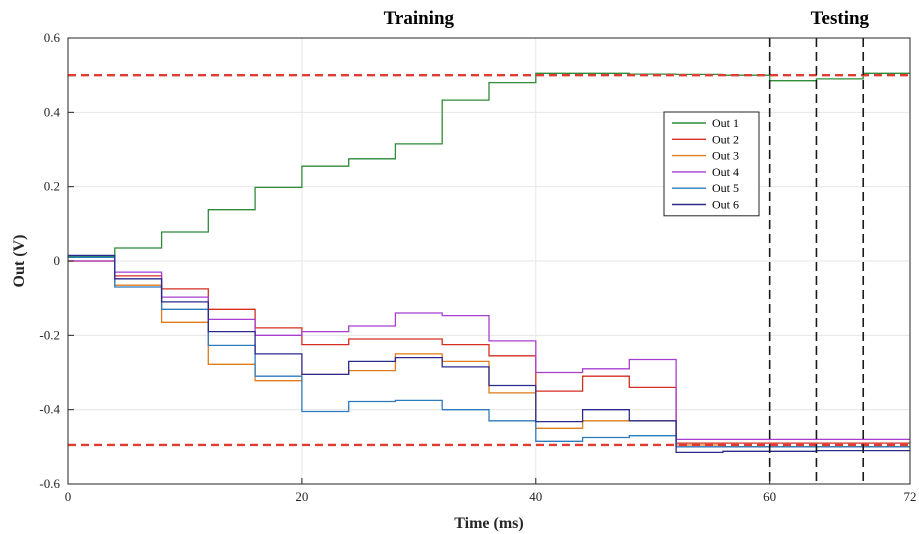 Image resolution: width=919 pixels, height=534 pixels. Describe the element at coordinates (419, 18) in the screenshot. I see `annotation-training: Training` at that location.